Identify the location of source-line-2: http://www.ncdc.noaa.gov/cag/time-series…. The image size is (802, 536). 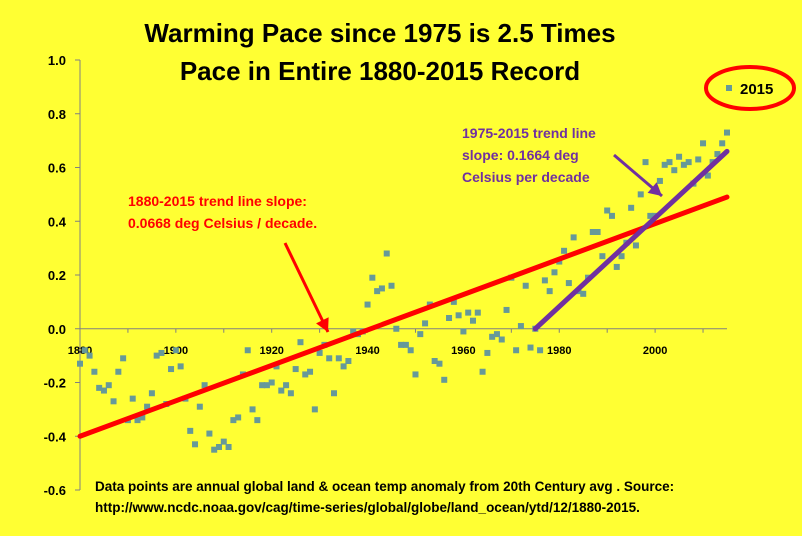
(367, 507).